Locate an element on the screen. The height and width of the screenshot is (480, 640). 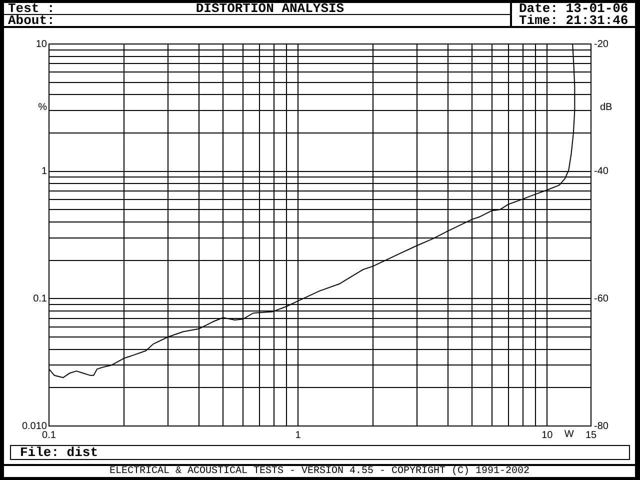
x-tick-label: 15 is located at coordinates (591, 435).